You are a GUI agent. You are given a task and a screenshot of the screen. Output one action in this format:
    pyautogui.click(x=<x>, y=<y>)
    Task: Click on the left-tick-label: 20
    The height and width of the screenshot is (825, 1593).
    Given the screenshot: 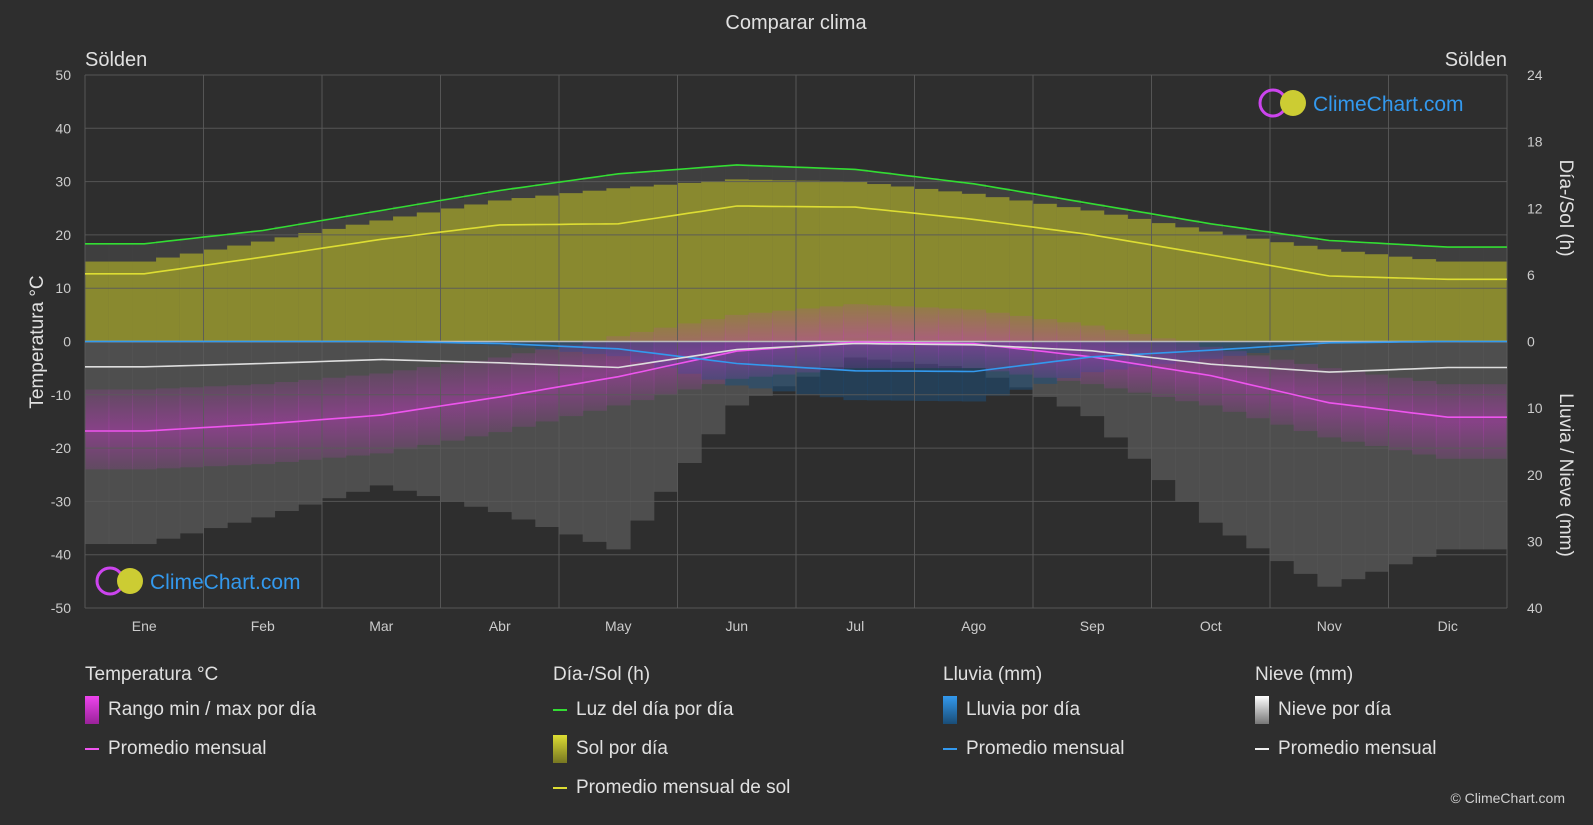 What is the action you would take?
    pyautogui.click(x=63, y=235)
    